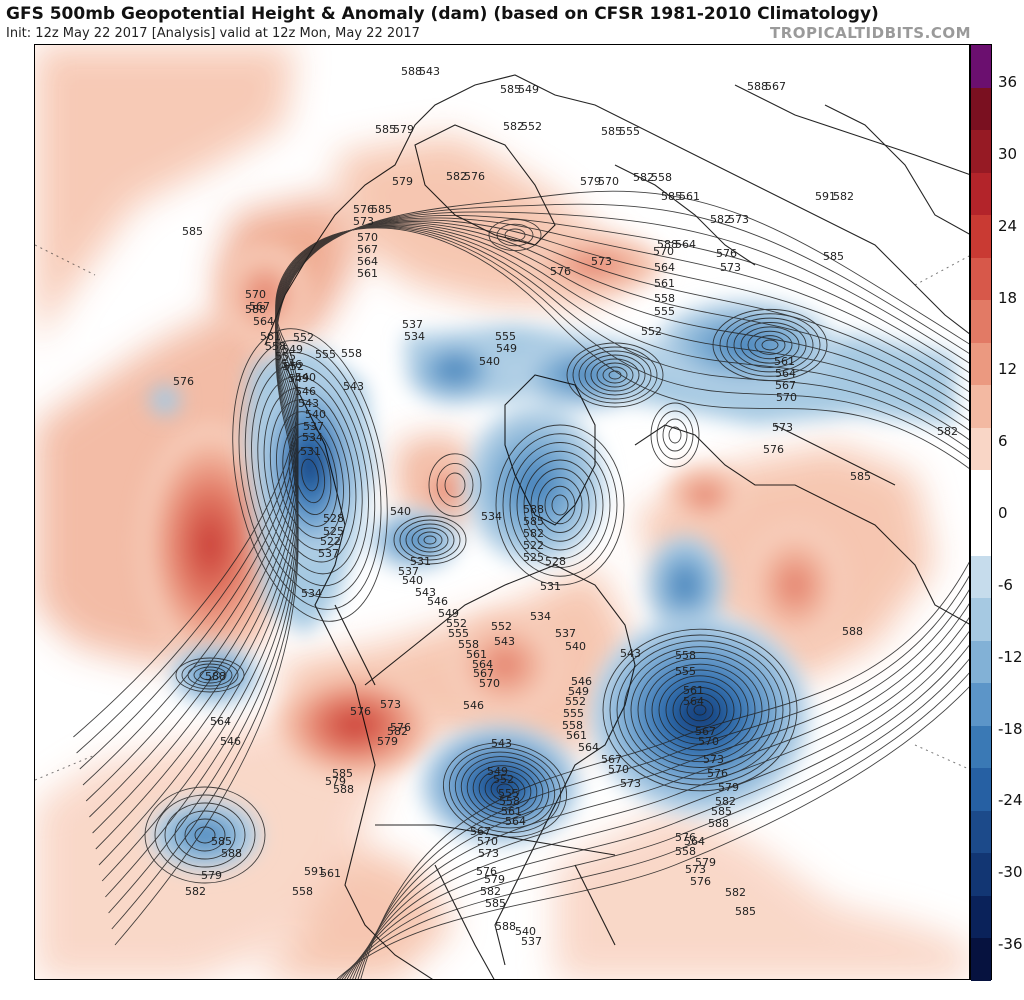 The image size is (1024, 1000). Describe the element at coordinates (1010, 656) in the screenshot. I see `colorbar-tick-label: -12` at that location.